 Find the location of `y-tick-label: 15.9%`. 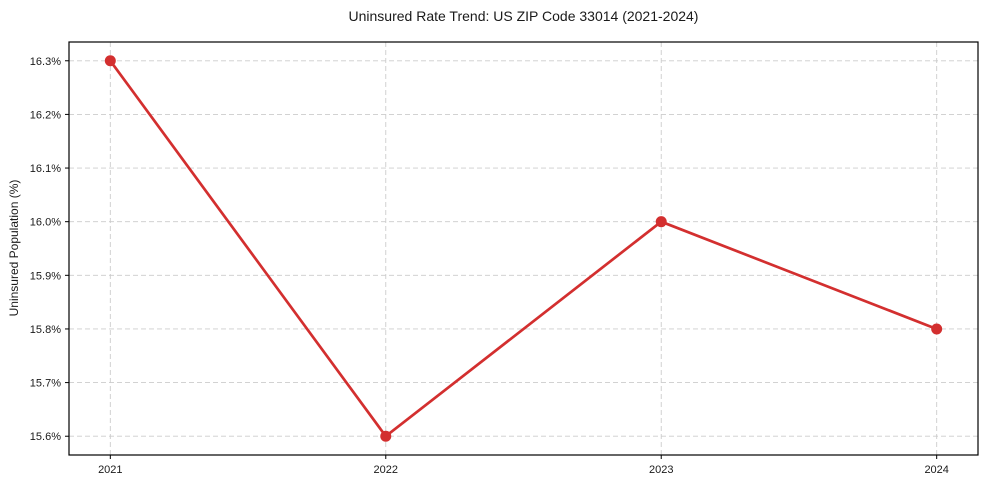

y-tick-label: 15.9% is located at coordinates (45, 276).